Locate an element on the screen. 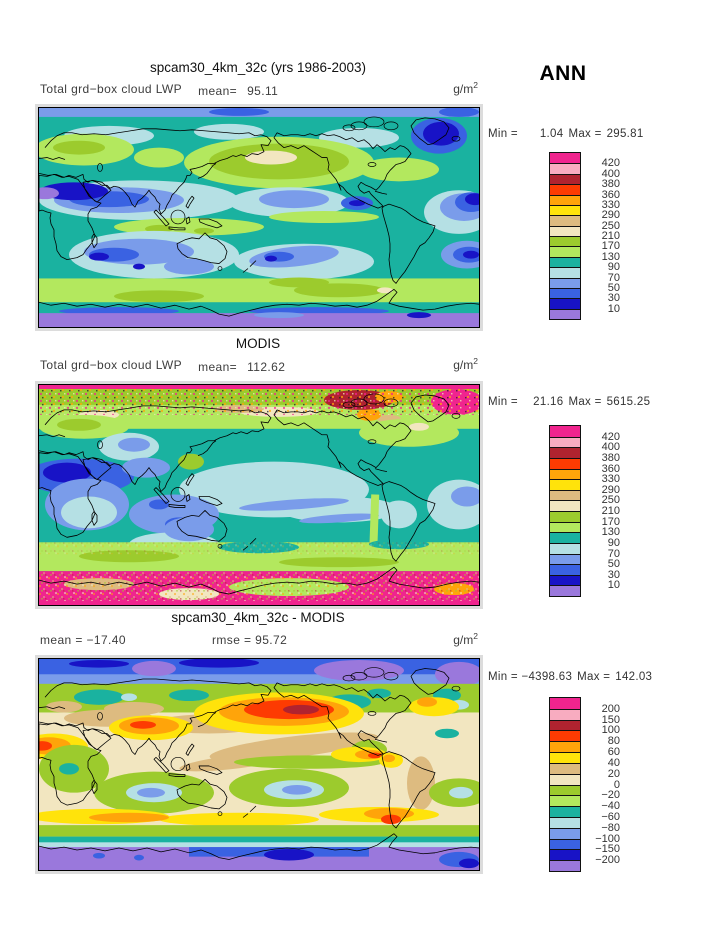 The height and width of the screenshot is (935, 723). panel2-subtitle-row: Total grd−box cloud LWP mean= 112.62 g/m2 is located at coordinates (259, 365).